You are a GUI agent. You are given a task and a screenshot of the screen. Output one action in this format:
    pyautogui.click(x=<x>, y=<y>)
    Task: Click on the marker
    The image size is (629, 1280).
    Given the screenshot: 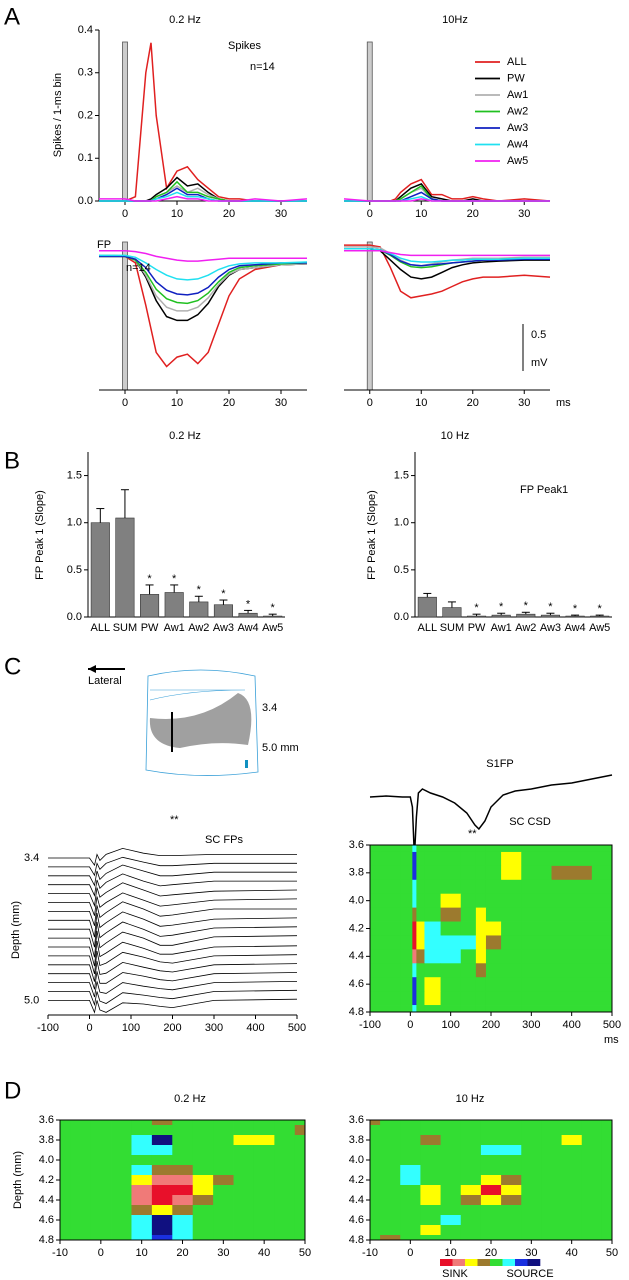 What is the action you would take?
    pyautogui.click(x=246, y=764)
    